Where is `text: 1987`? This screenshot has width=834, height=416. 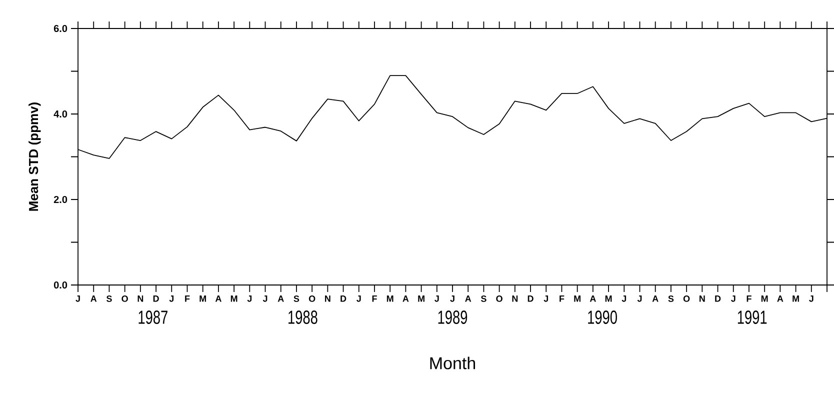
text: 1987 is located at coordinates (153, 317).